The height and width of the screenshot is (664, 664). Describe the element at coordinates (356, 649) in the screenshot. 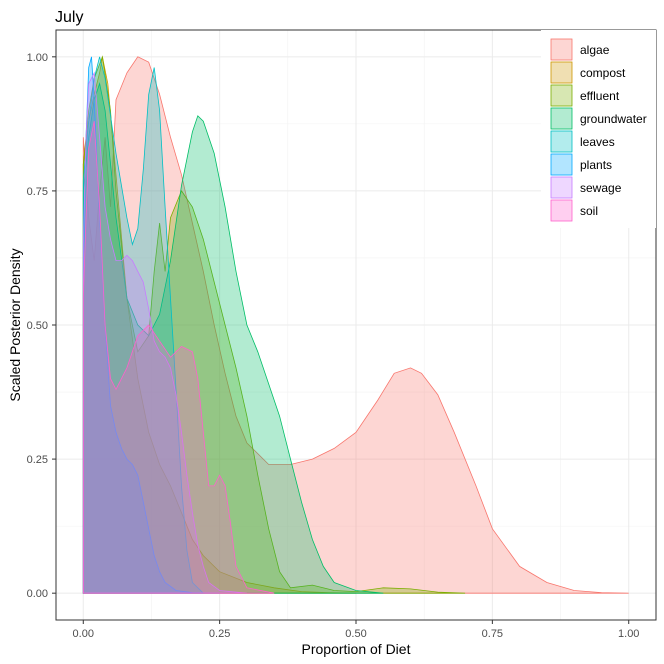

I see `x-axis-title: Proportion of Diet` at that location.